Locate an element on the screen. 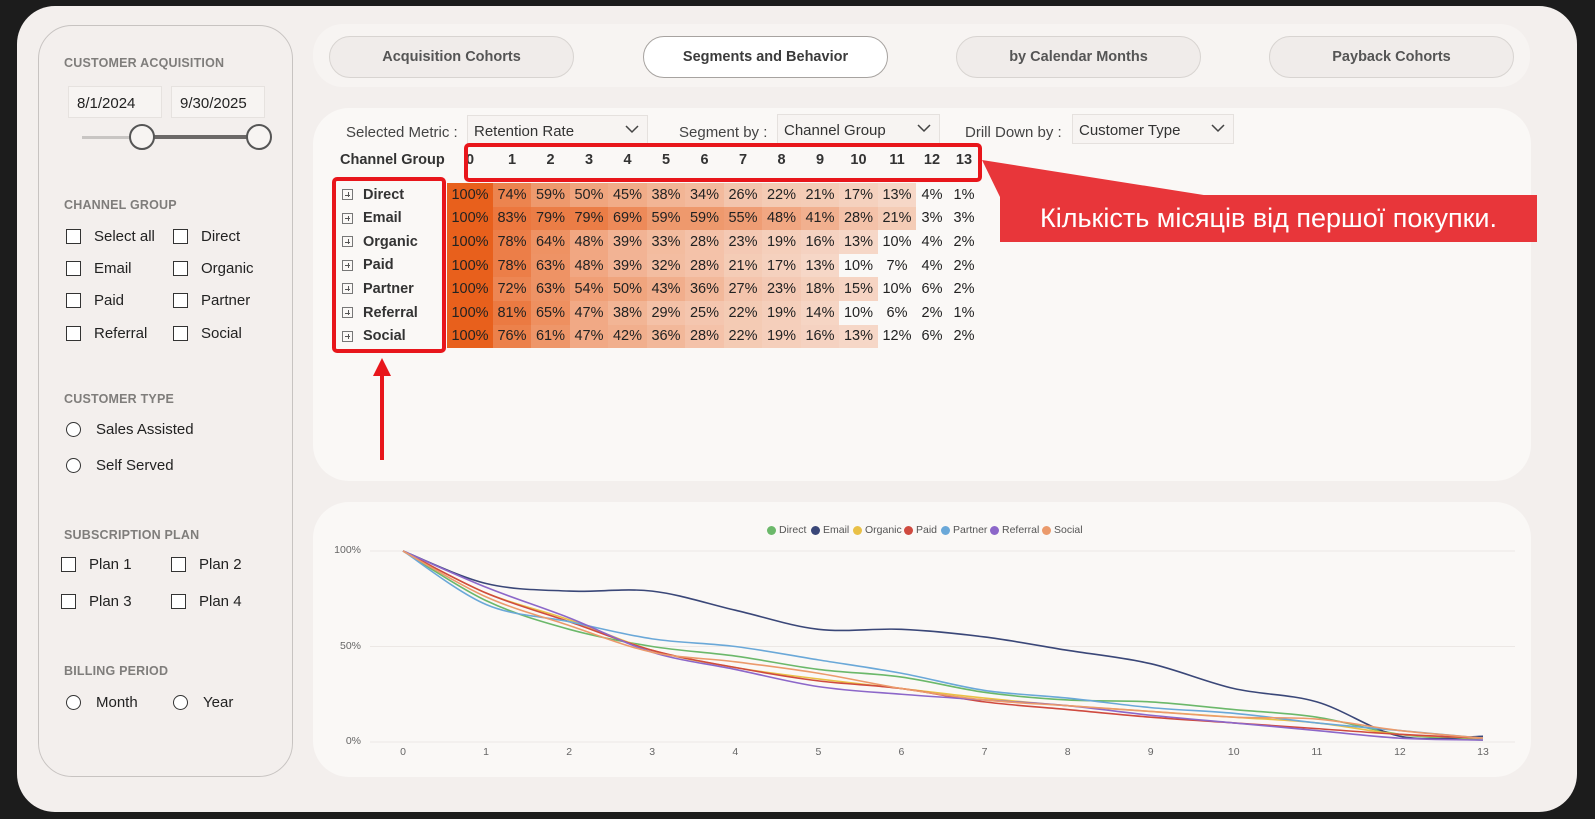 Image resolution: width=1595 pixels, height=819 pixels. date-slider-start-handle is located at coordinates (142, 137).